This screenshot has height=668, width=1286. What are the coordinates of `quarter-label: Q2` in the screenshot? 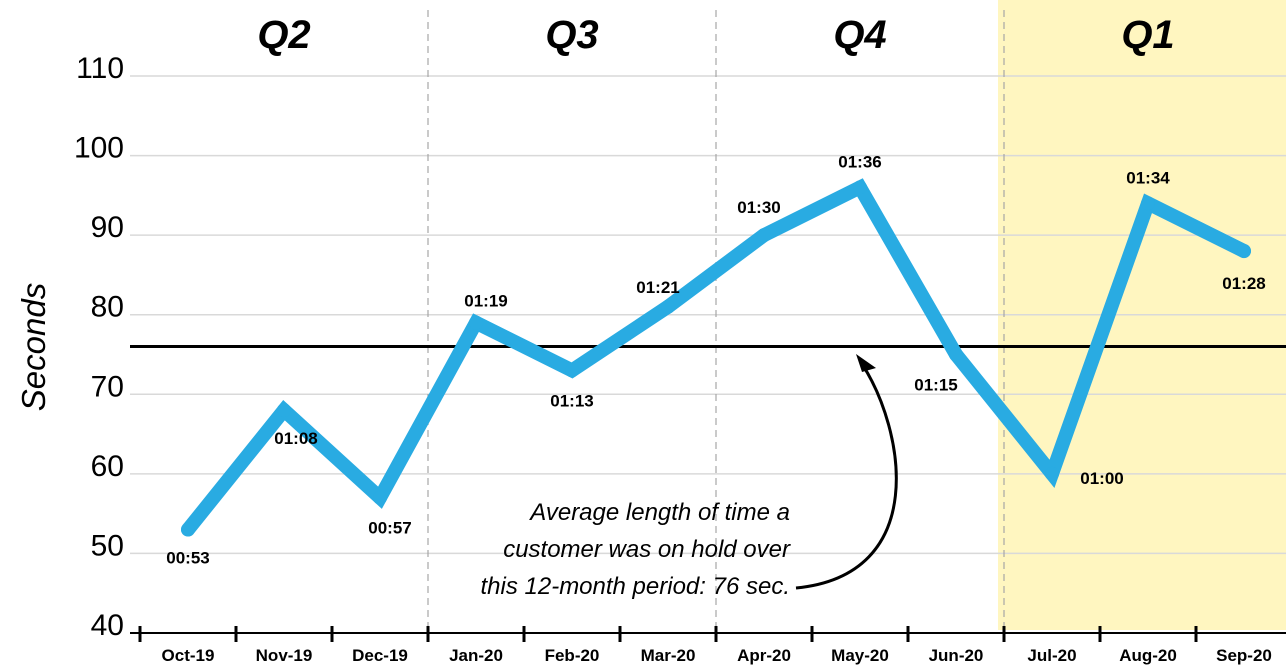 It's located at (283, 35).